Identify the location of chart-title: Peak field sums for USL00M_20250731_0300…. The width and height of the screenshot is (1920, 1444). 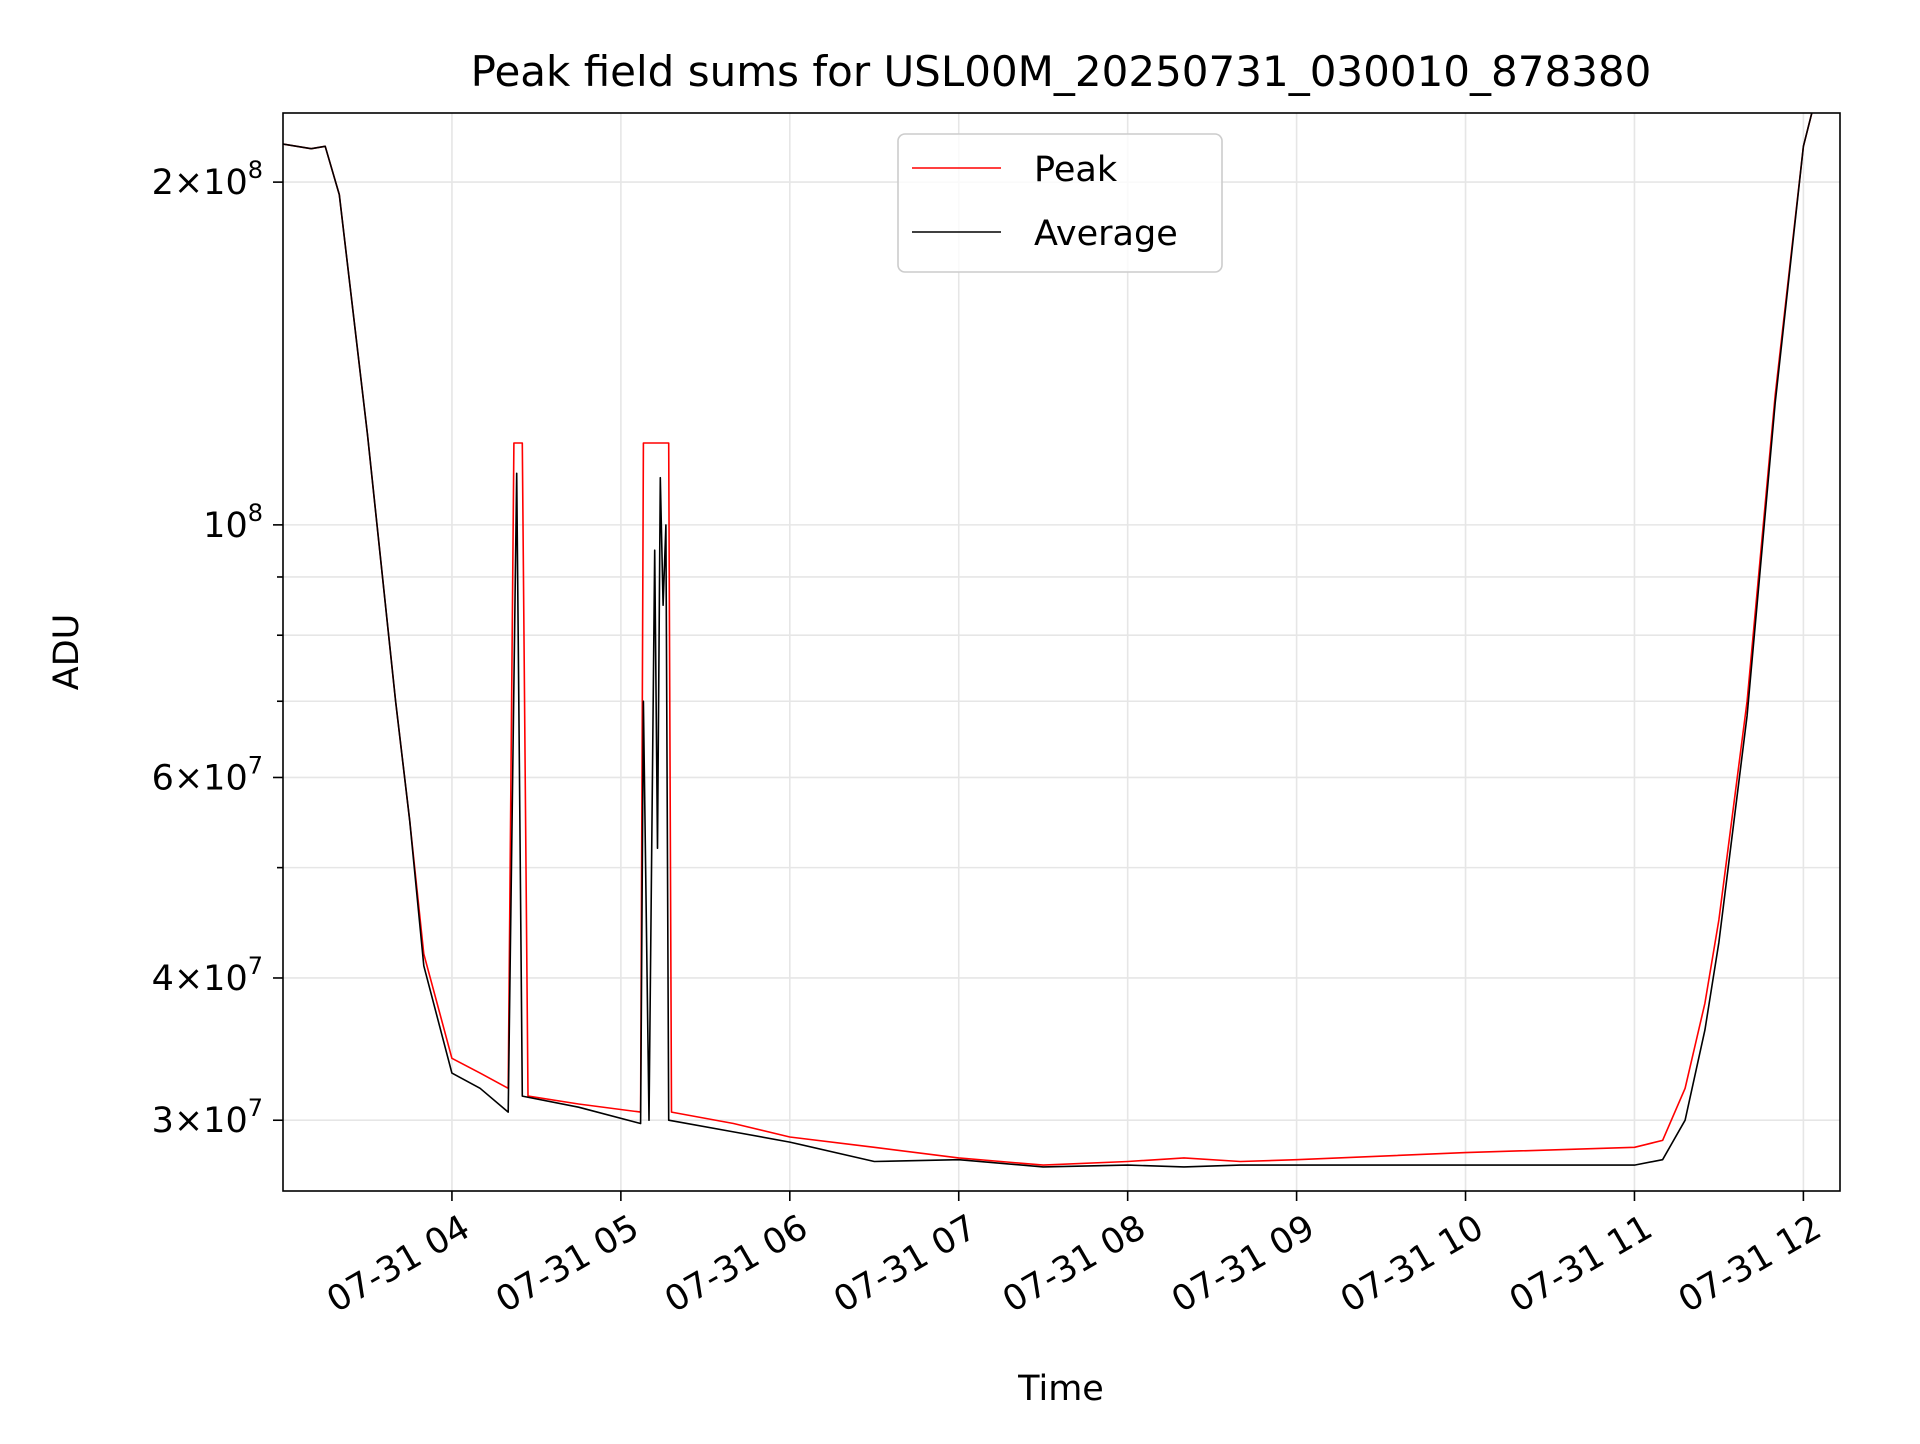
(1061, 71).